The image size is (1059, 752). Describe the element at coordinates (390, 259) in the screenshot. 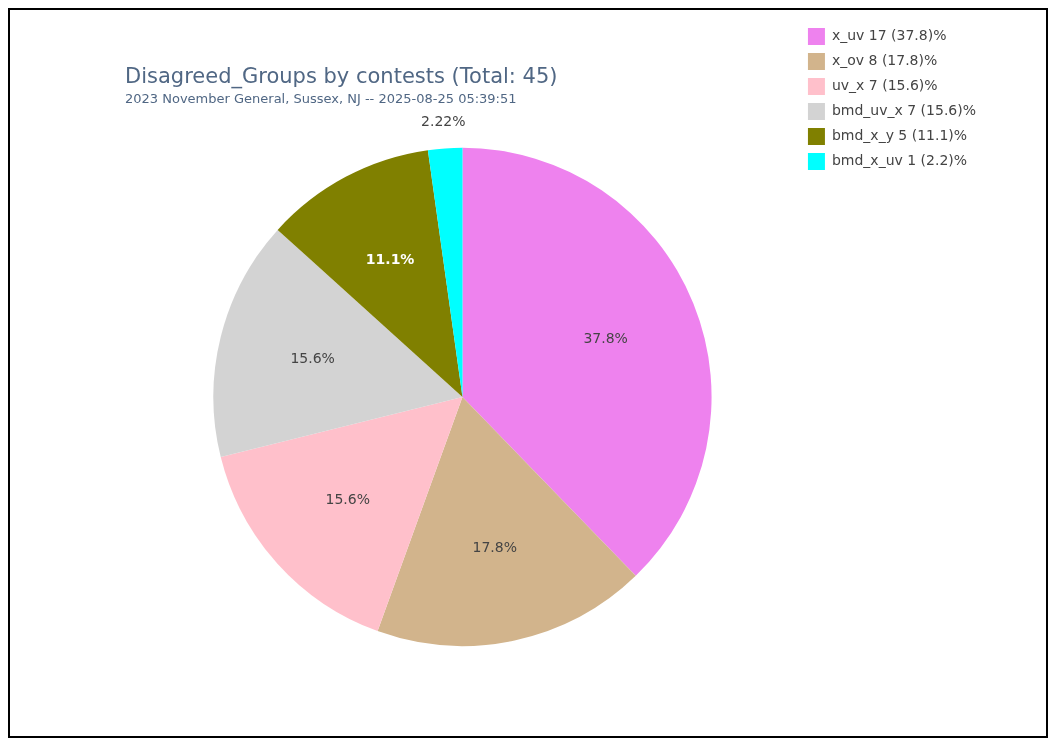

I see `data-label: 11.1%` at that location.